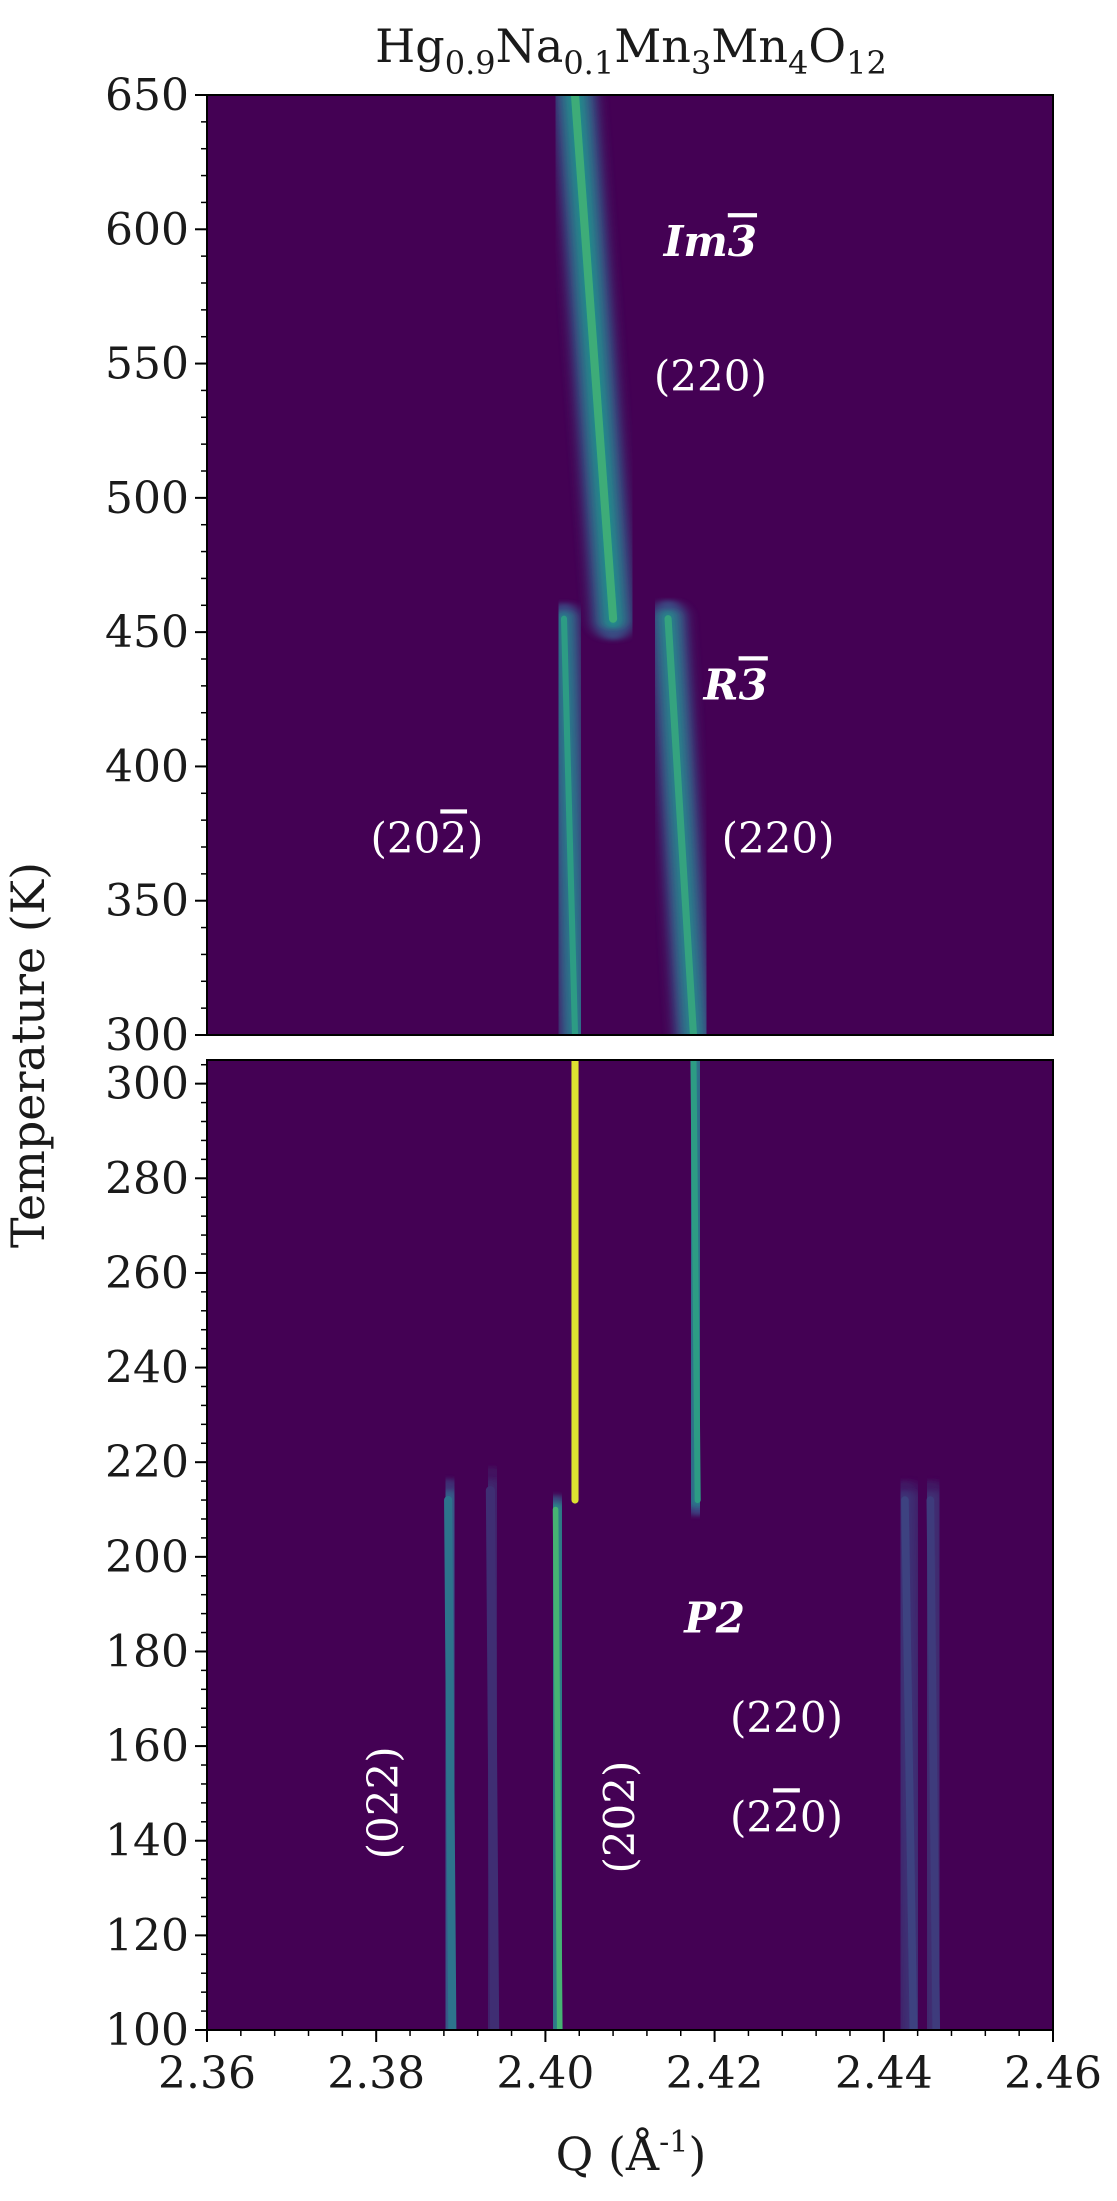  What do you see at coordinates (631, 2153) in the screenshot?
I see `x-axis-label: Q (Å-1)` at bounding box center [631, 2153].